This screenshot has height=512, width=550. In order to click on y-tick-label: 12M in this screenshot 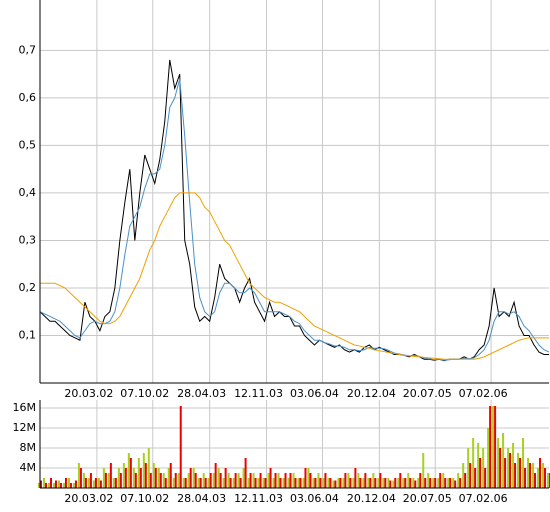, I will do `click(25, 427)`.